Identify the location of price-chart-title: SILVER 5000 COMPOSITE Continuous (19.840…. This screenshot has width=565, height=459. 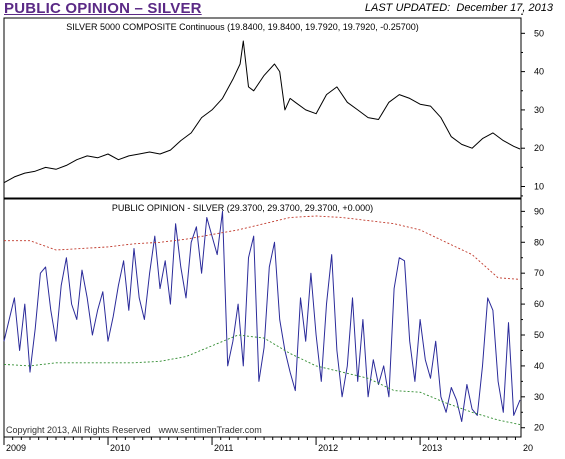
(242, 27).